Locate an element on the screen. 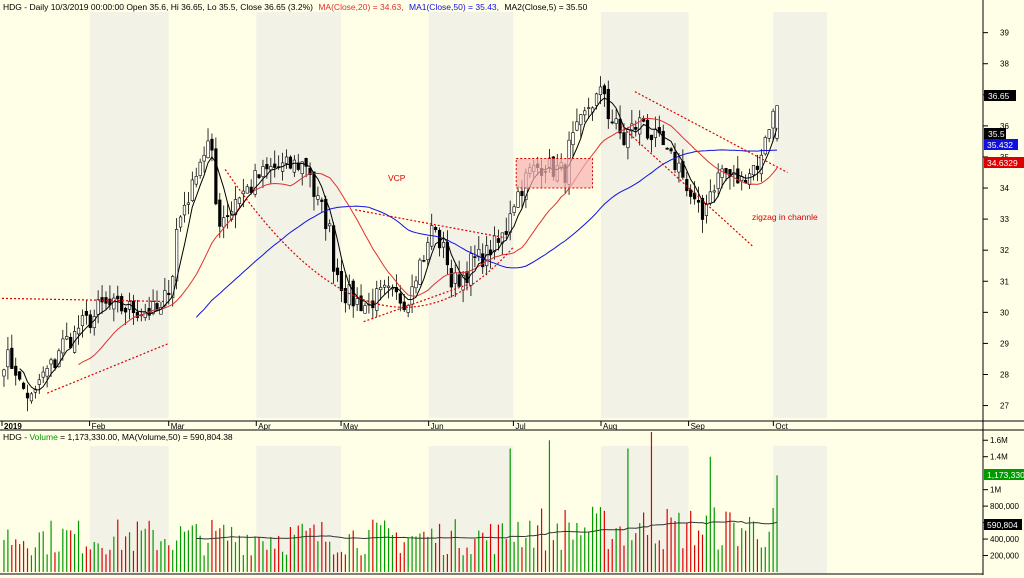  volume-tick-label: 200,000 is located at coordinates (1004, 556).